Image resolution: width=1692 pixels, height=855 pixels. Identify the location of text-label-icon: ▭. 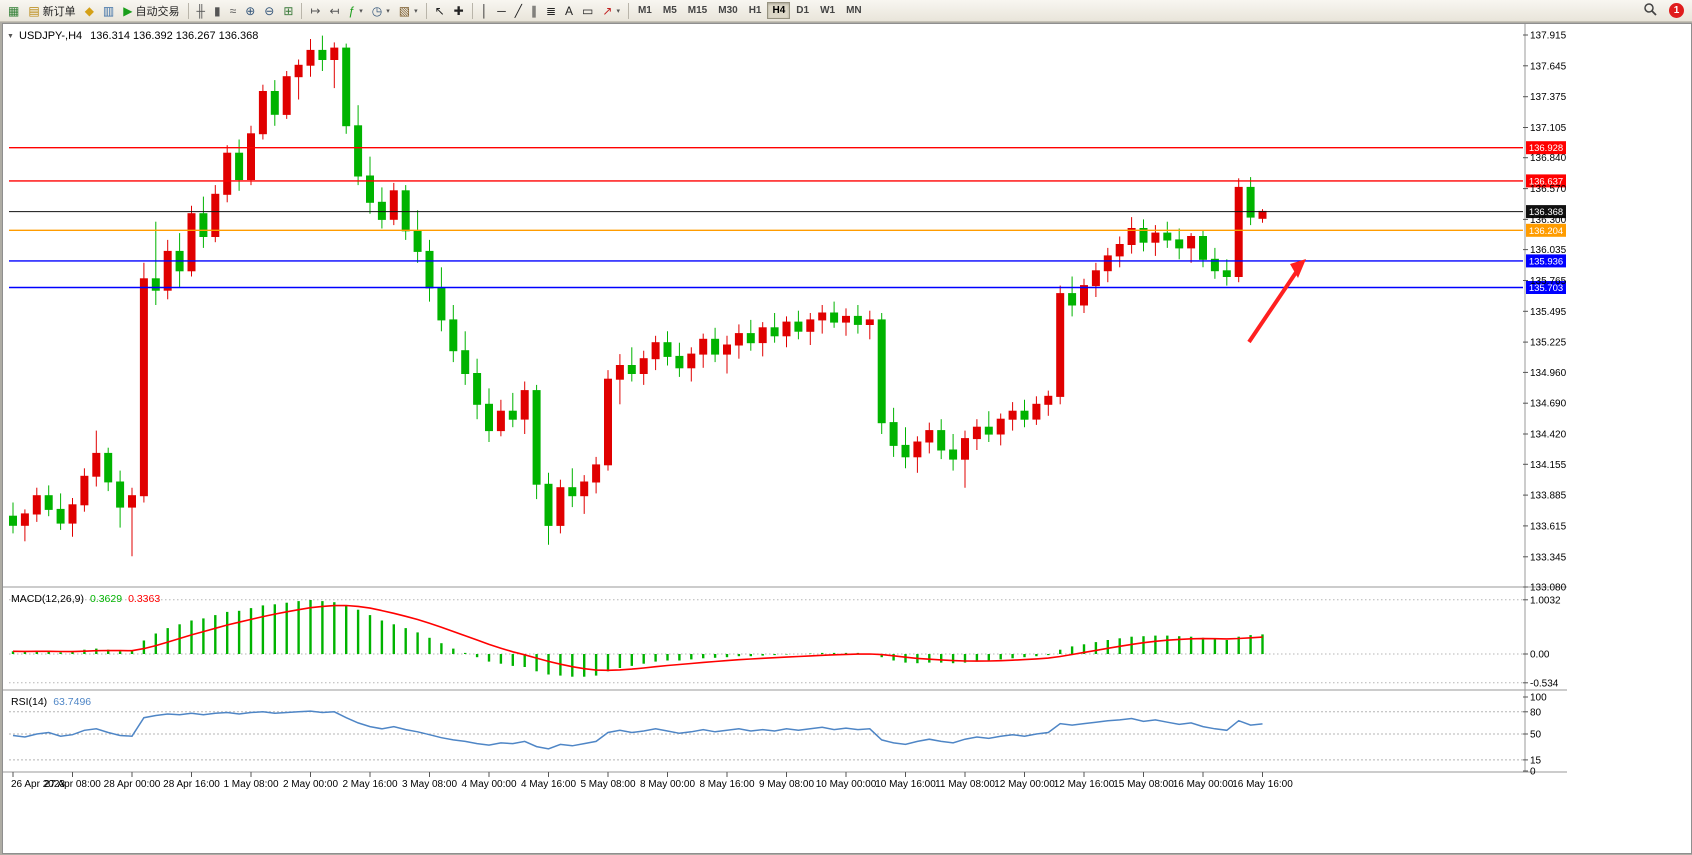
(588, 10).